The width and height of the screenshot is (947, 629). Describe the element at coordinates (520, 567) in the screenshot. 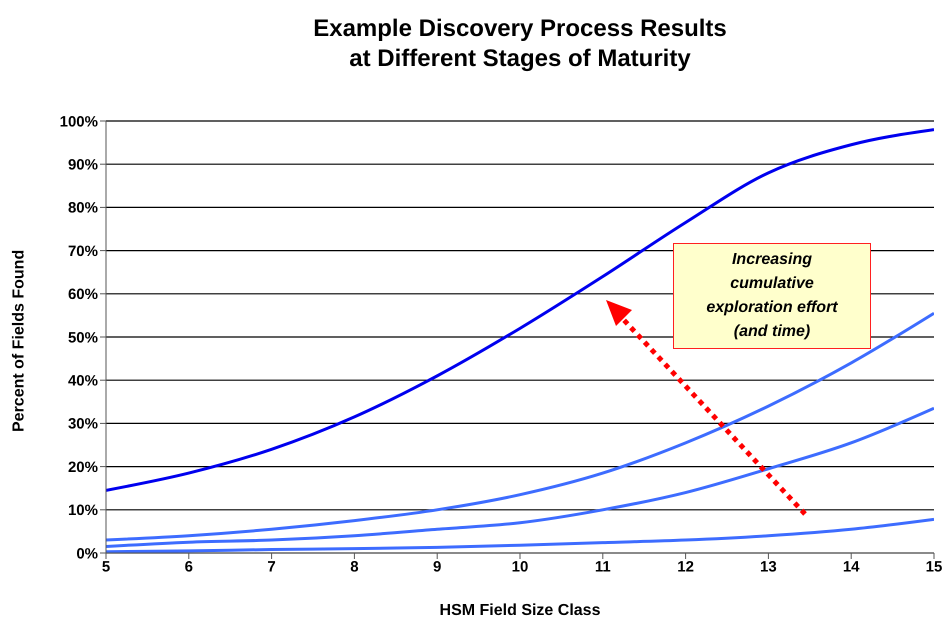

I see `x-tick-label: 10` at that location.